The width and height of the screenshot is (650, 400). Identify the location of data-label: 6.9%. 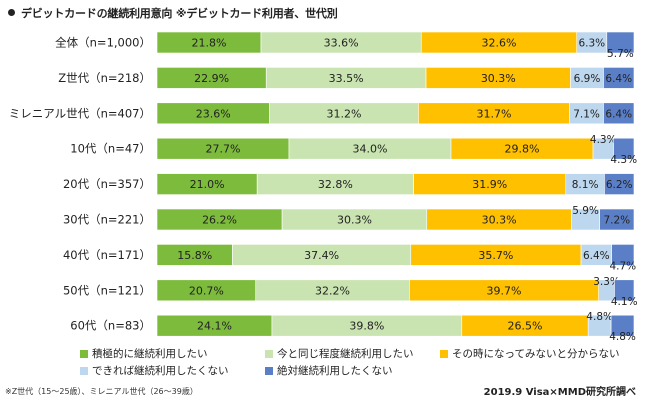
(587, 79).